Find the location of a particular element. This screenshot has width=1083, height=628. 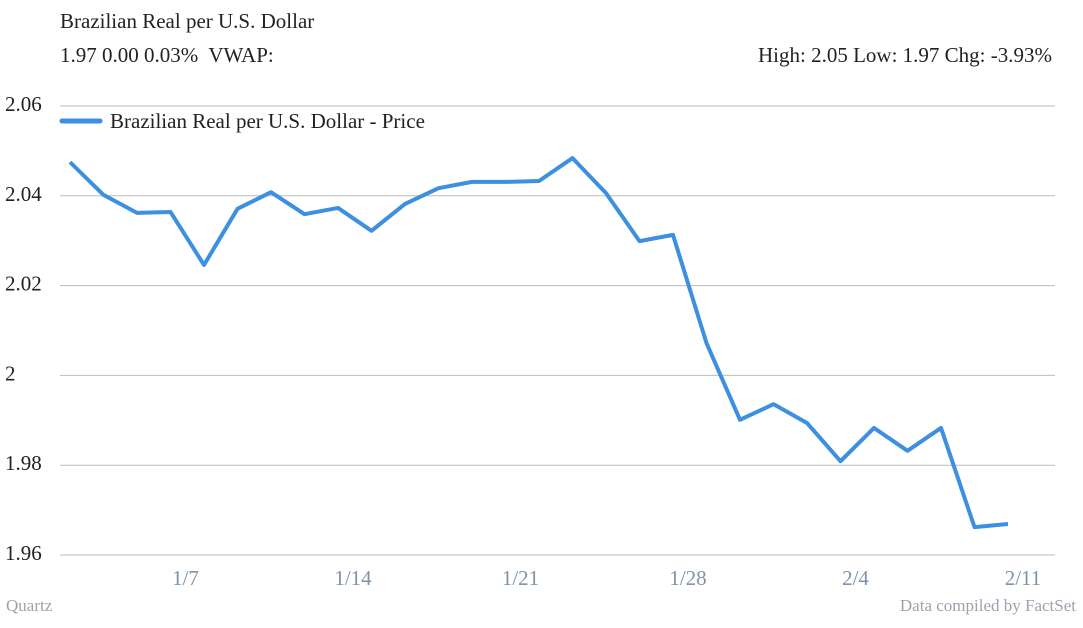

y-tick-label: 2.06 is located at coordinates (23, 104).